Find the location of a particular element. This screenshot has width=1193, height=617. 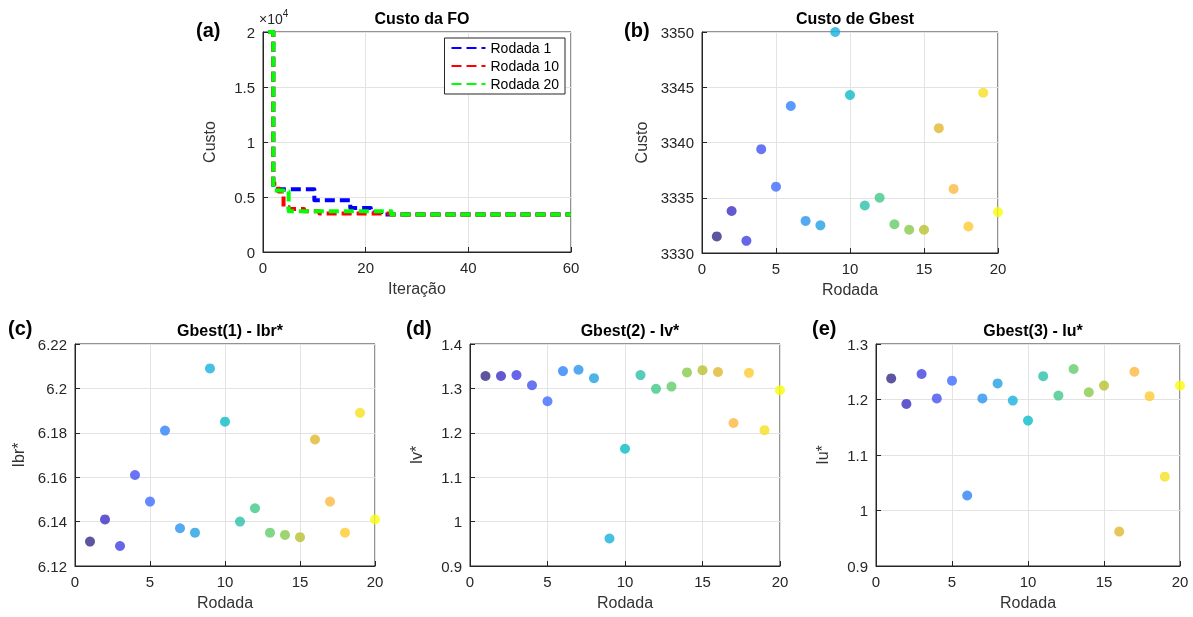

y-tick-label: 6.16 is located at coordinates (52, 477).